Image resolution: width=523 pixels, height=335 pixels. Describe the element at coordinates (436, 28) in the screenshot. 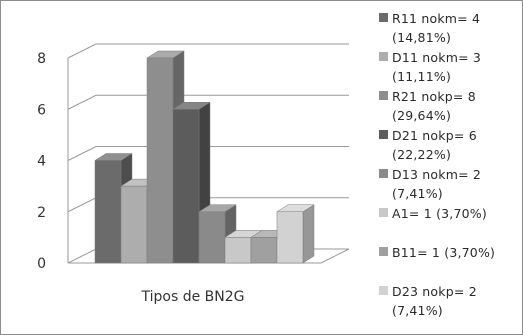

I see `legend-label: R11 nokm= 4 (14,81%)` at that location.